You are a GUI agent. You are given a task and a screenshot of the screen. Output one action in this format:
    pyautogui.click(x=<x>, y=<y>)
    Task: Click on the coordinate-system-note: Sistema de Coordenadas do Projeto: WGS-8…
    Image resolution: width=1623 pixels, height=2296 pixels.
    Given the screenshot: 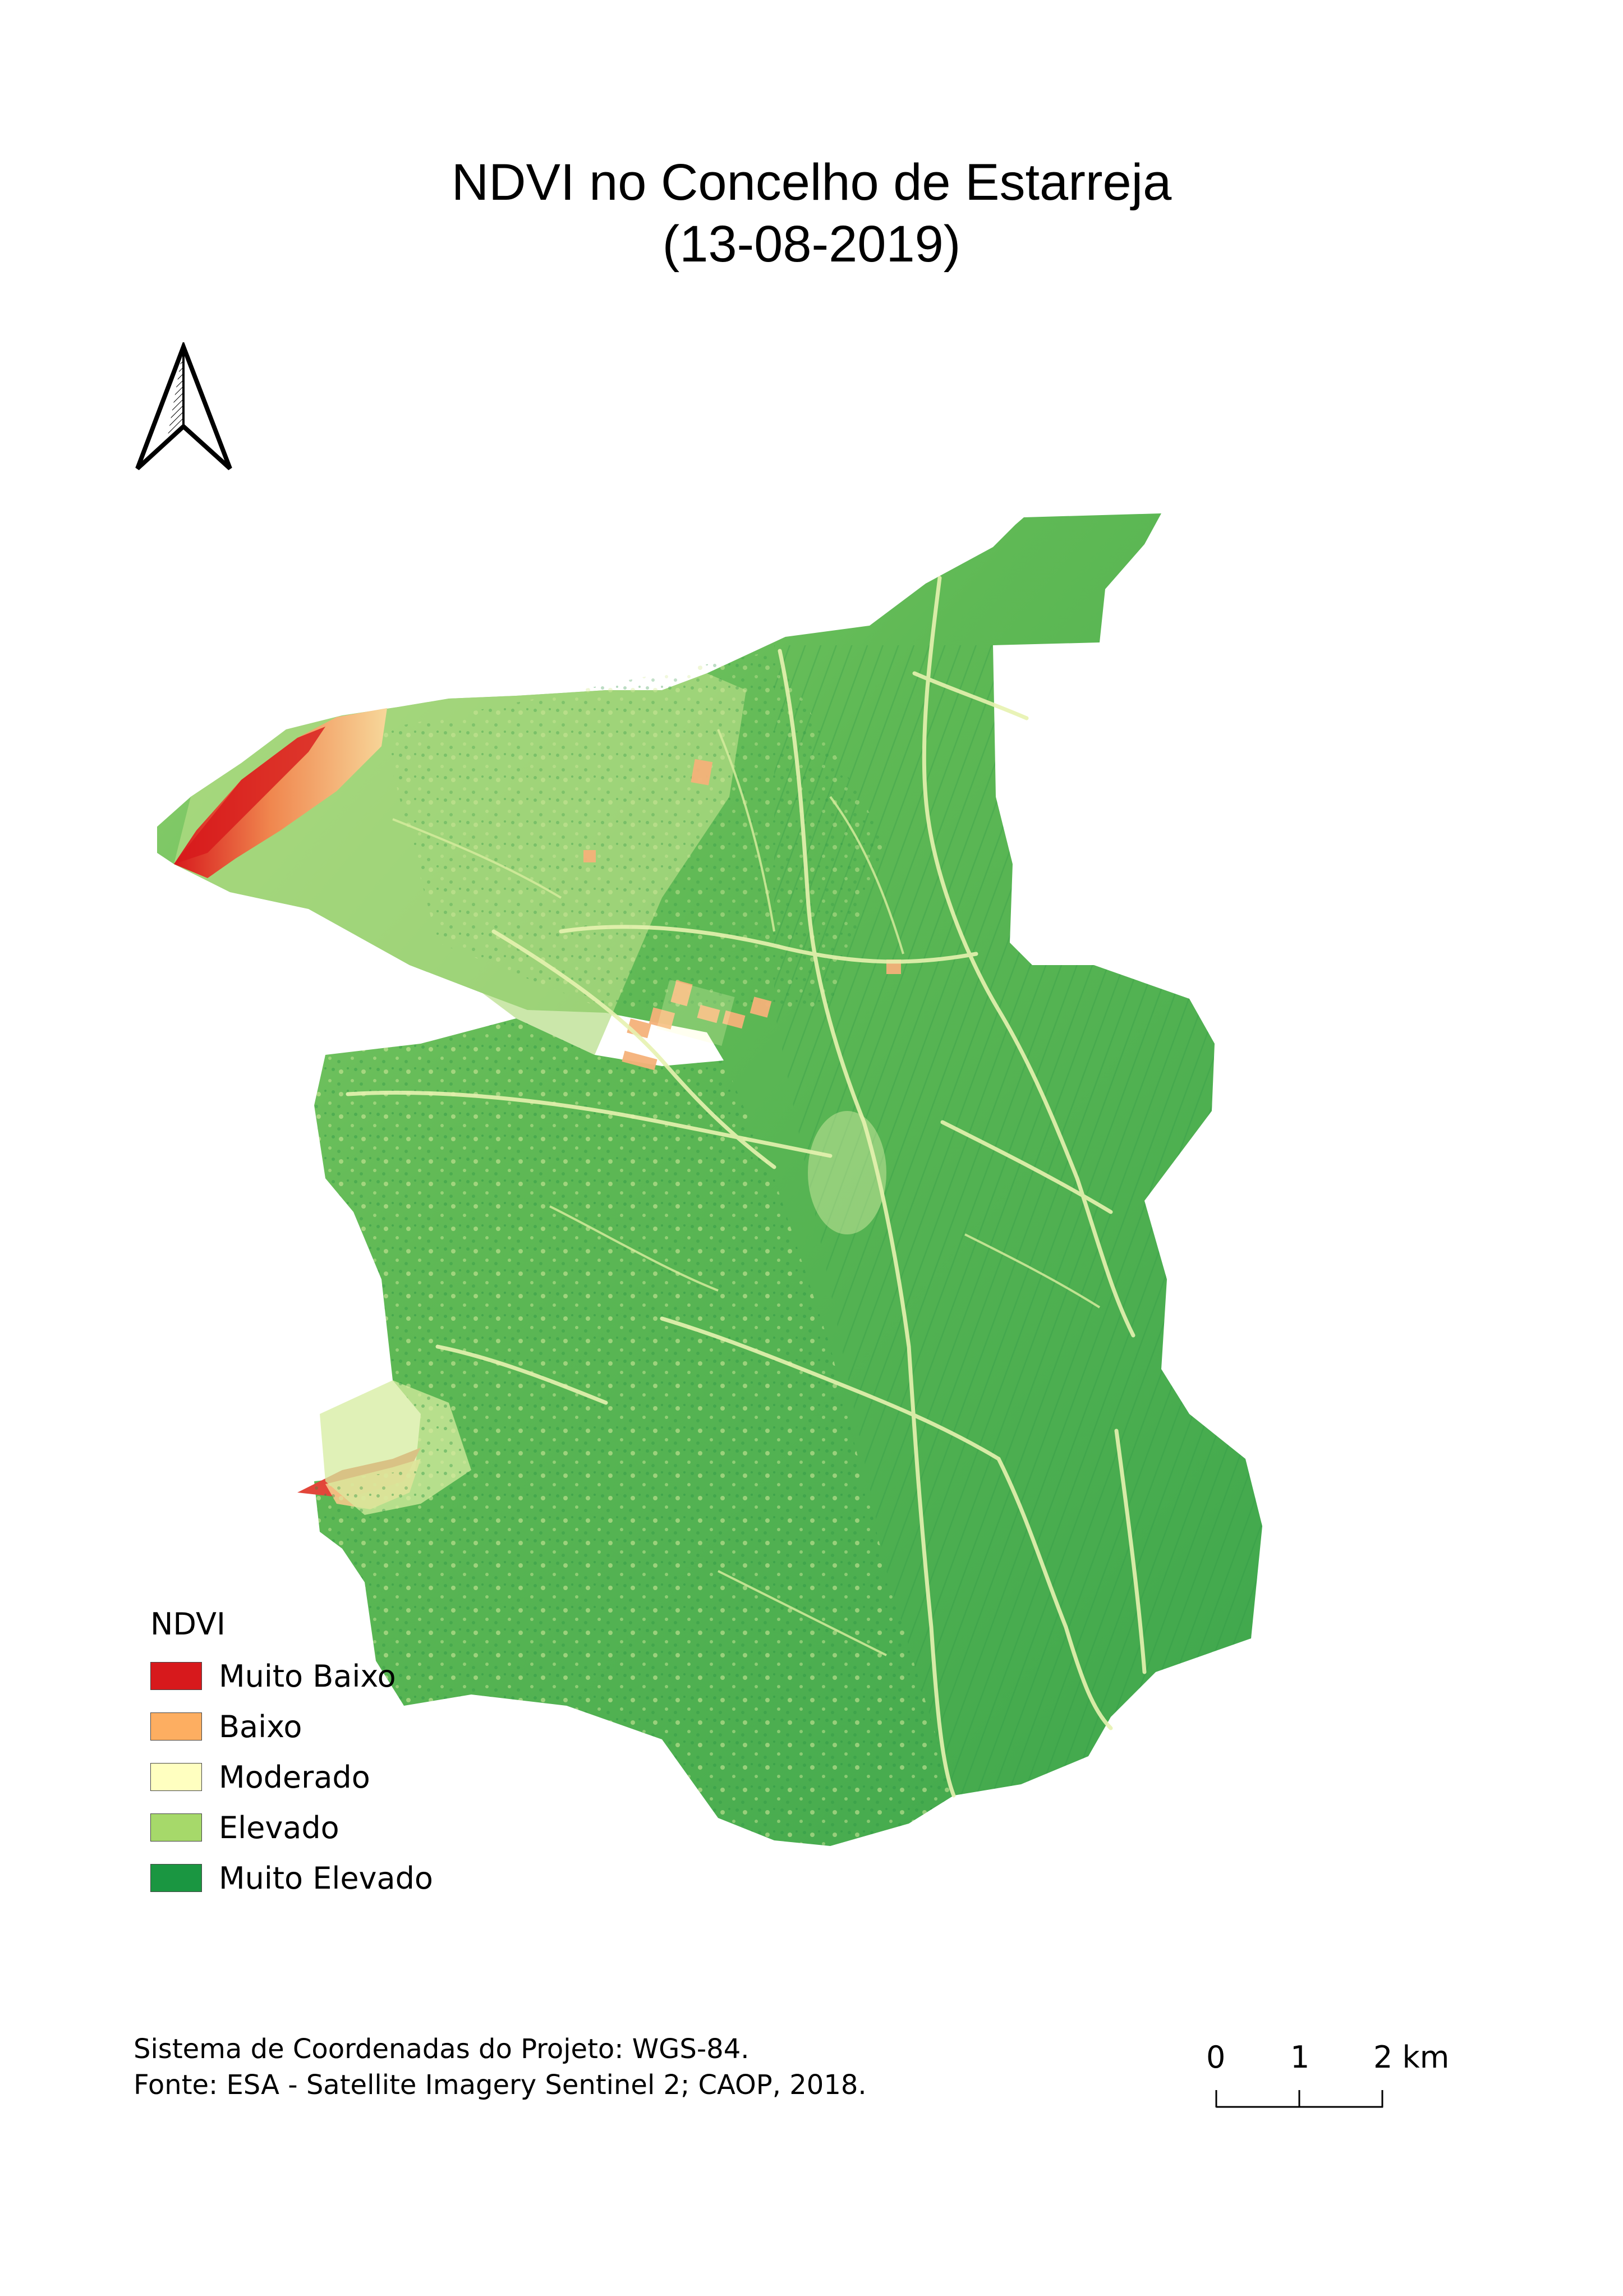 What is the action you would take?
    pyautogui.click(x=442, y=2049)
    